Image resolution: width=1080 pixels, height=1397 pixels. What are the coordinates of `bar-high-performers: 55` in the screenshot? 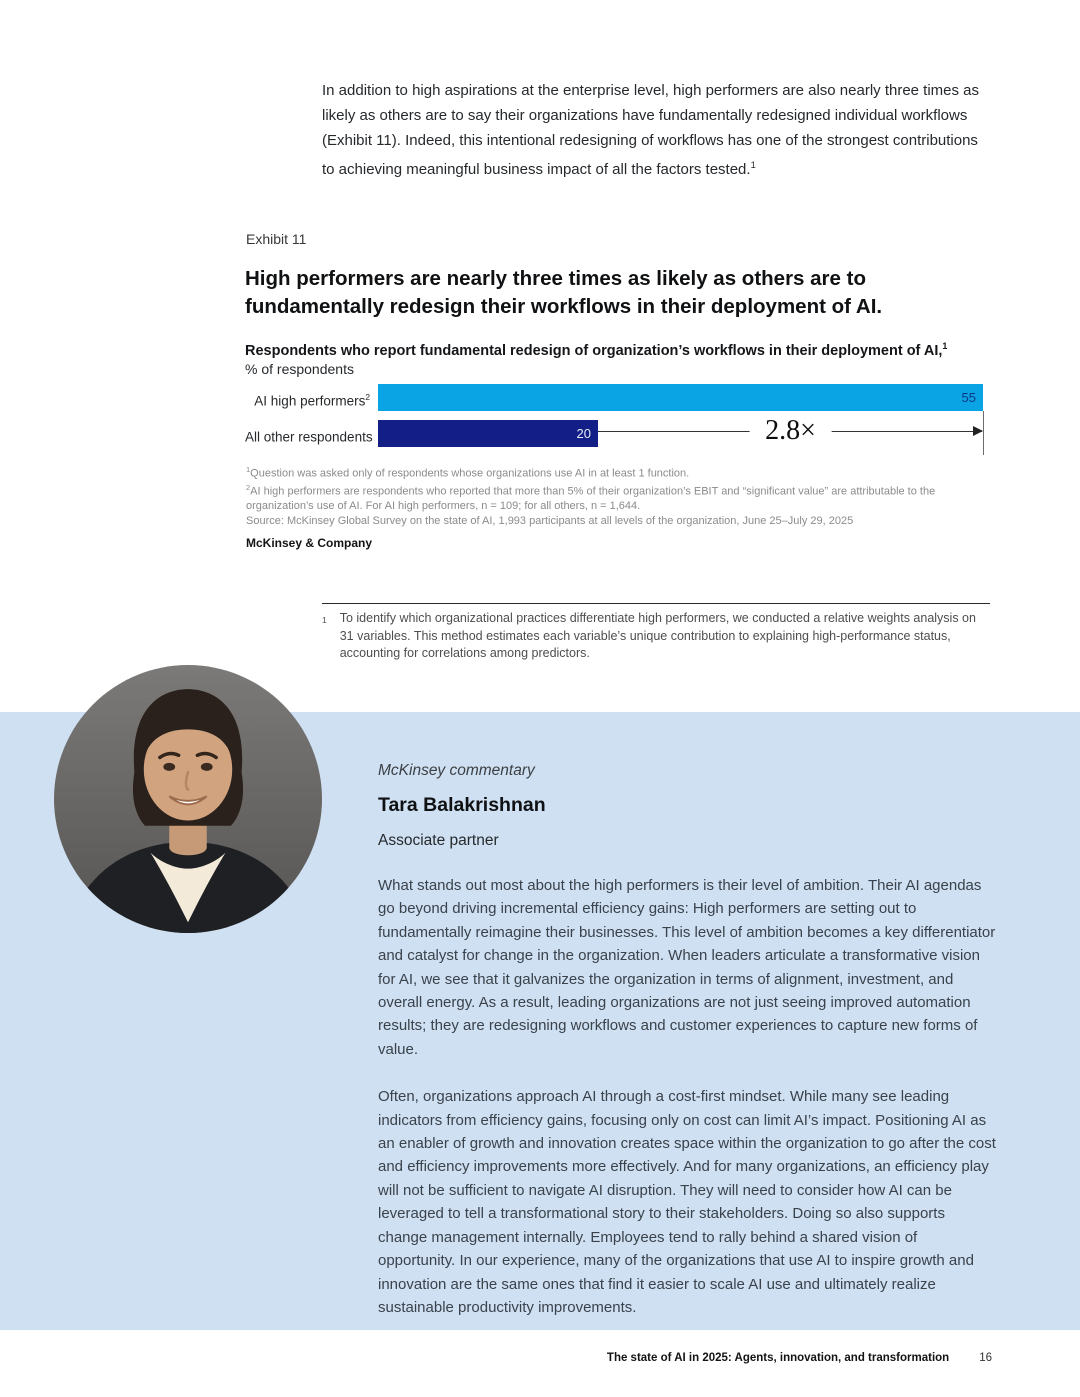 It's located at (680, 397).